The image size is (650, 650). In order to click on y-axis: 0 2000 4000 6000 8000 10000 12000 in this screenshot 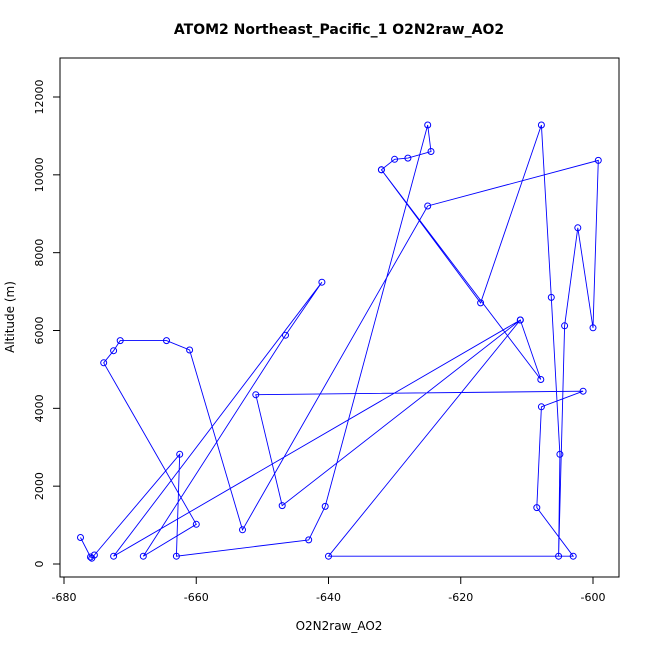, I will do `click(47, 324)`.